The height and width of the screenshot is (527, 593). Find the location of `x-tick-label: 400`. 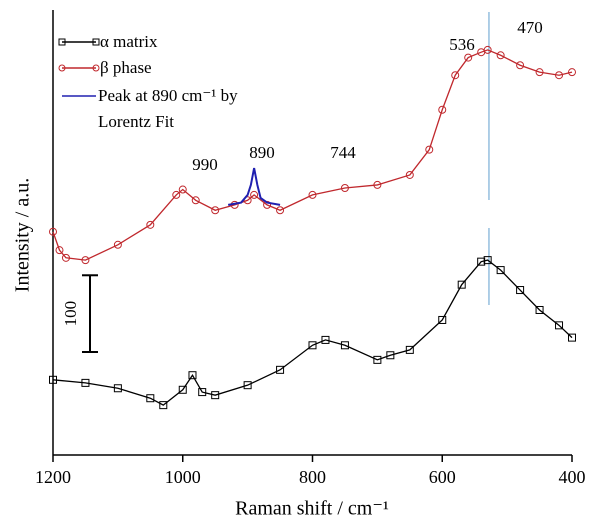

x-tick-label: 400 is located at coordinates (572, 477).